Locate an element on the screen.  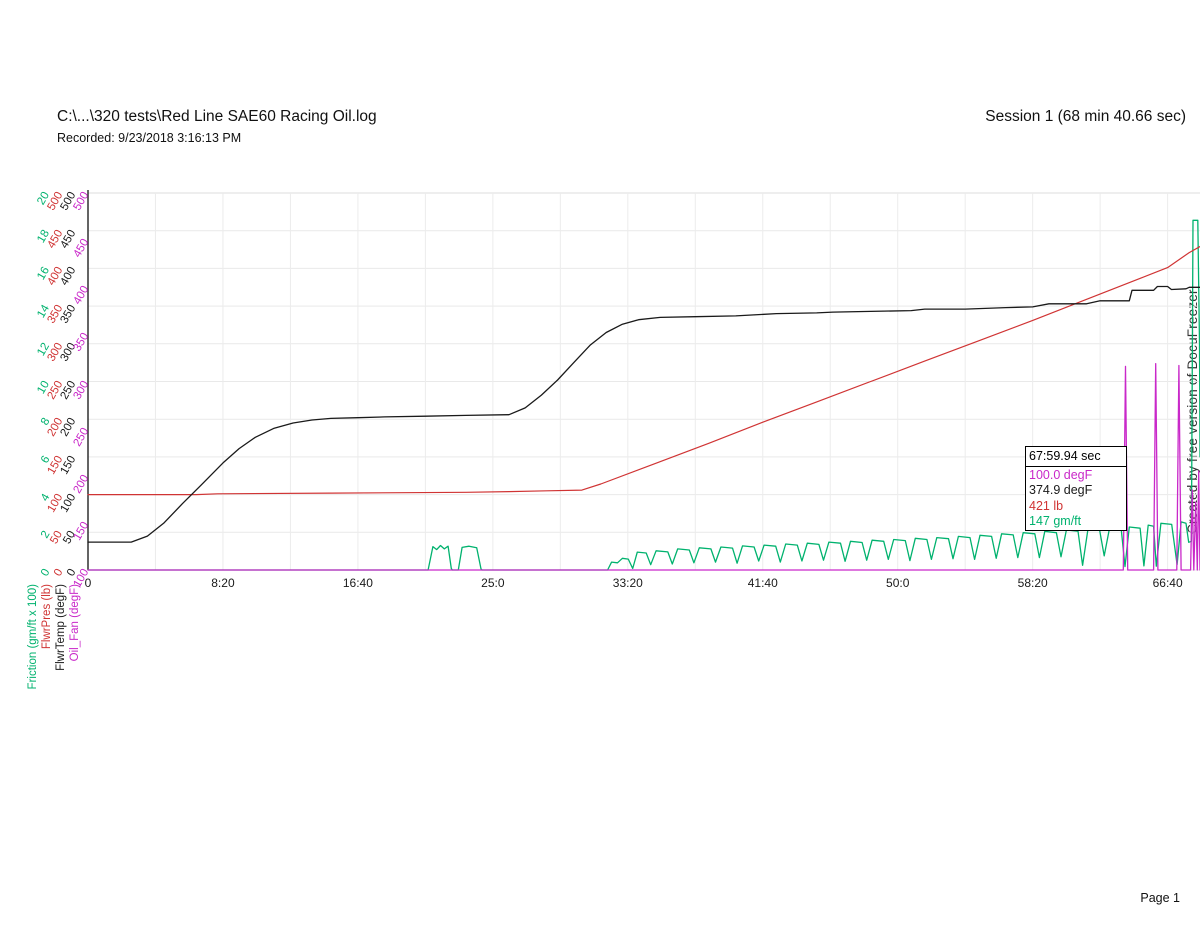
x-tick-label: 8:20 is located at coordinates (223, 583).